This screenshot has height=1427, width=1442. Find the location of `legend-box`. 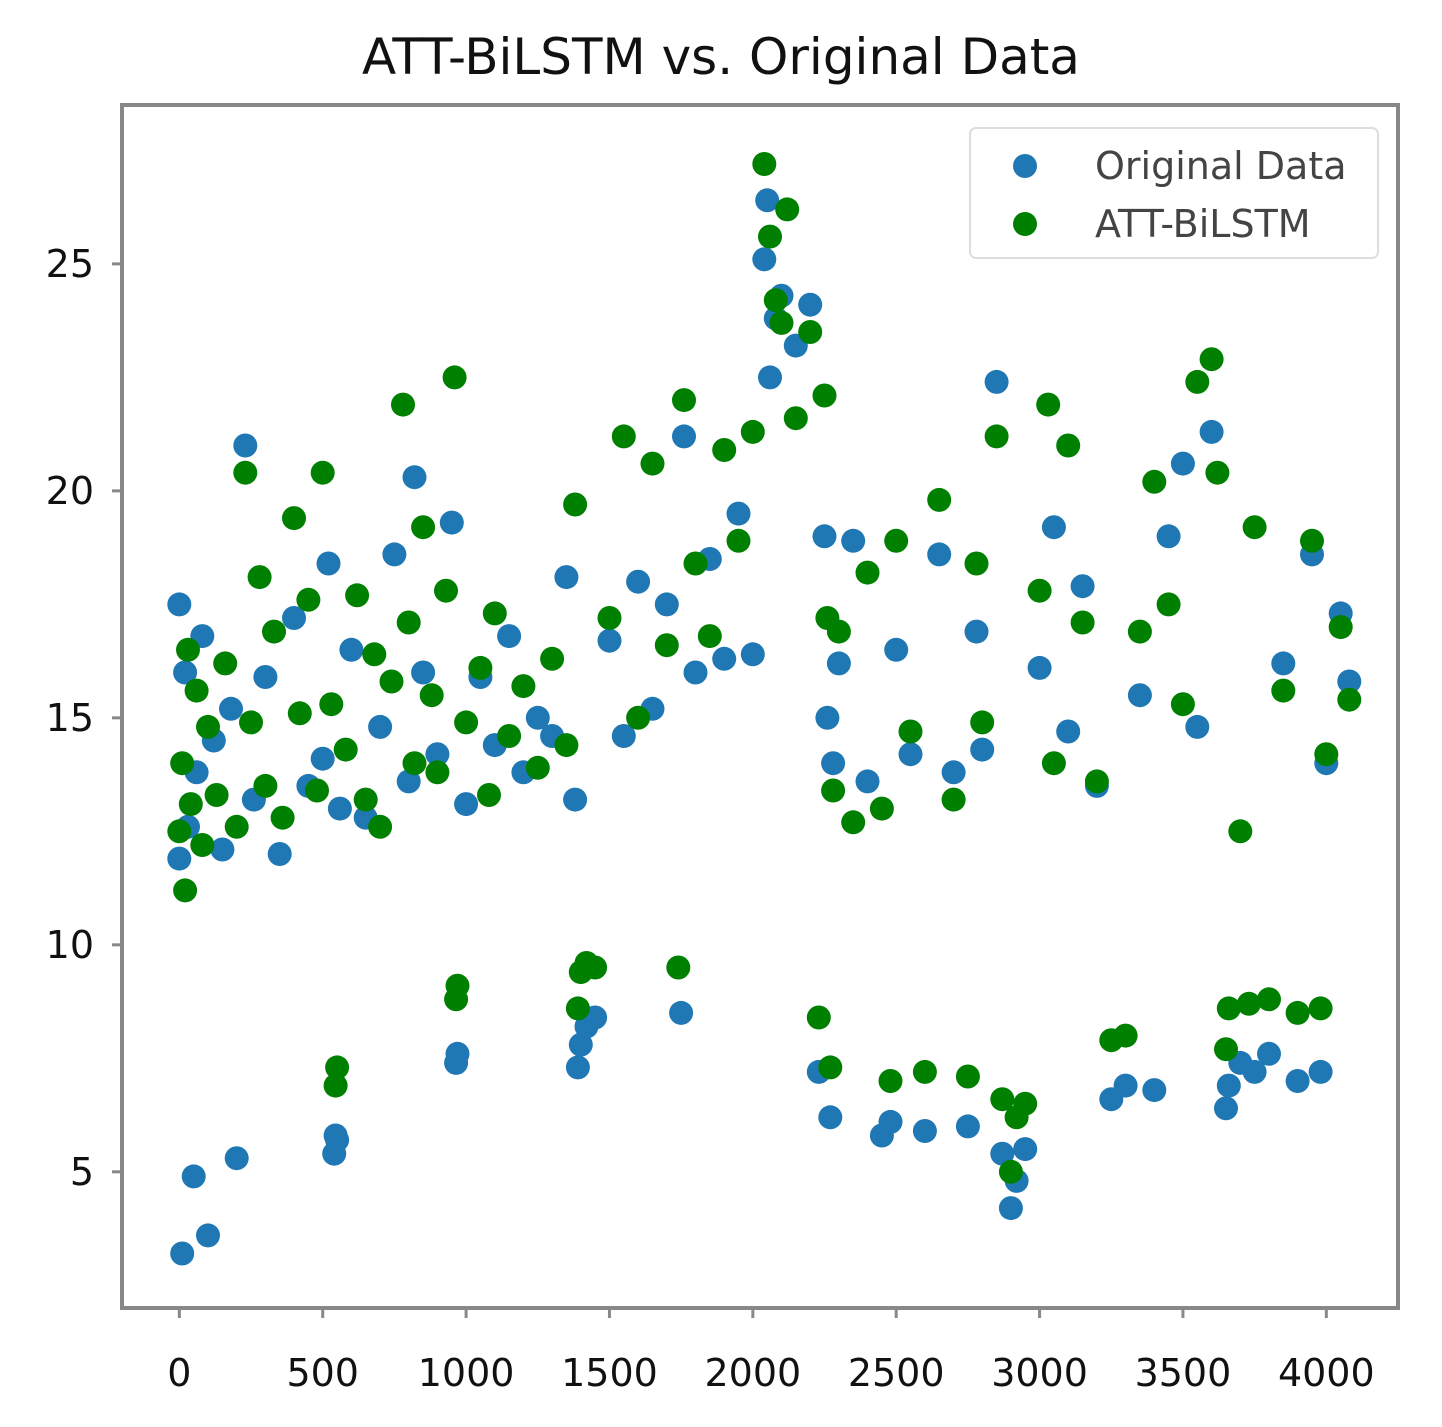

legend-box is located at coordinates (1174, 193).